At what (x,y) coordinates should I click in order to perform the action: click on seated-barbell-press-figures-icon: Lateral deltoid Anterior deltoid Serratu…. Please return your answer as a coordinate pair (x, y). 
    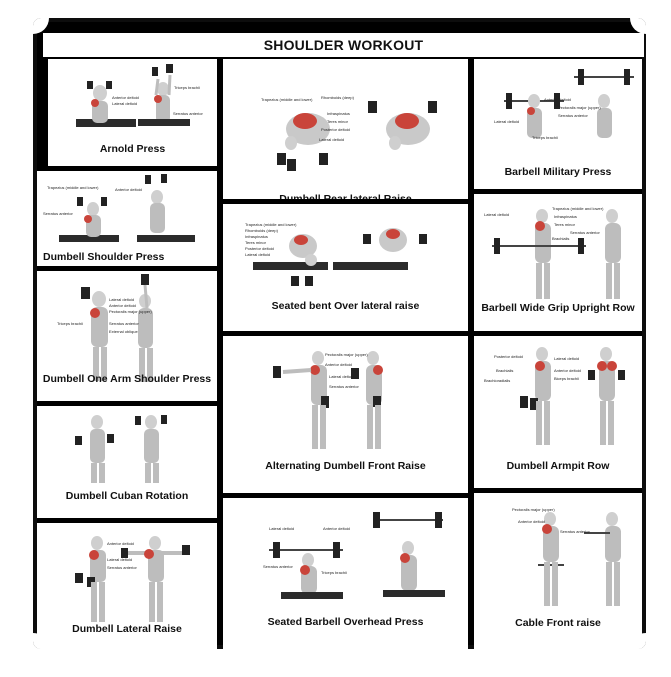
    Looking at the image, I should click on (354, 555).